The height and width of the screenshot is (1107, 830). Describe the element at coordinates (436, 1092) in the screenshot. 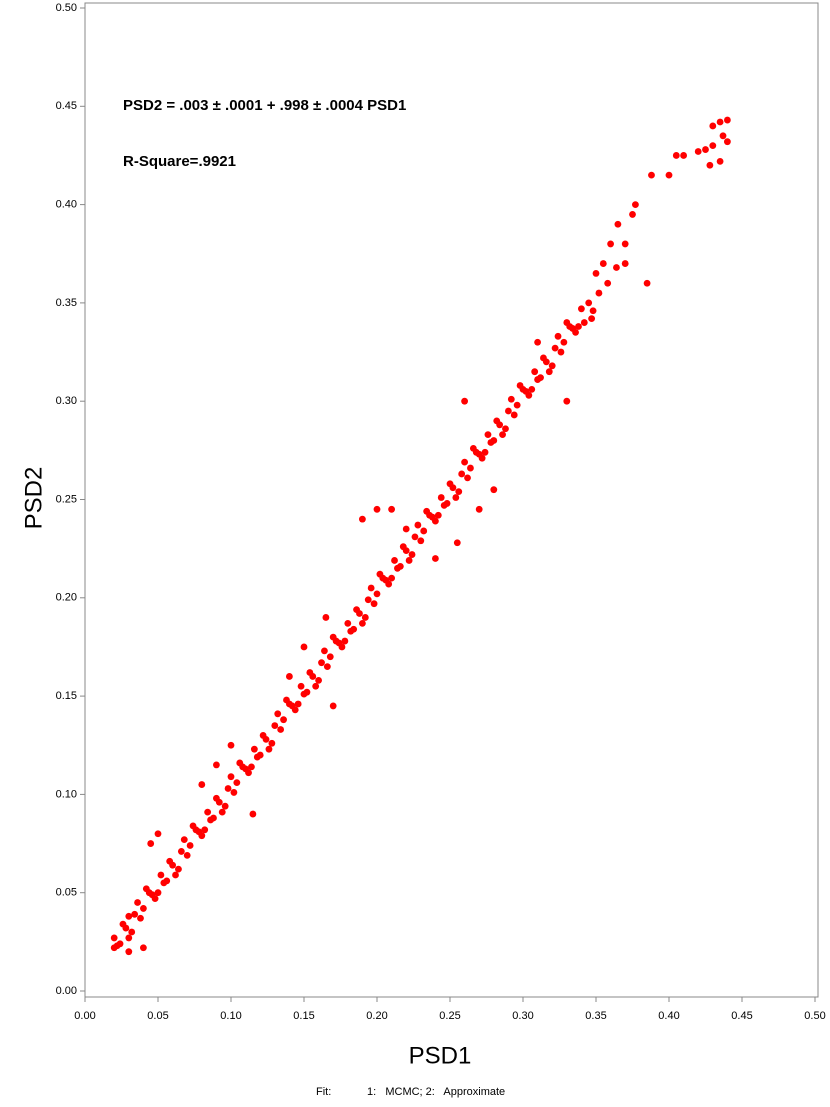

I see `footnote-text: 1: MCMC; 2: Approximate` at that location.